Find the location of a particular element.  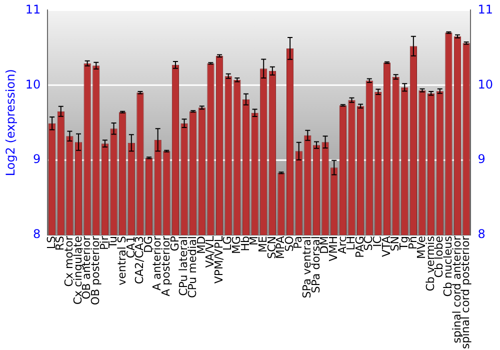

y-tick-label: 9 is located at coordinates (37, 159).